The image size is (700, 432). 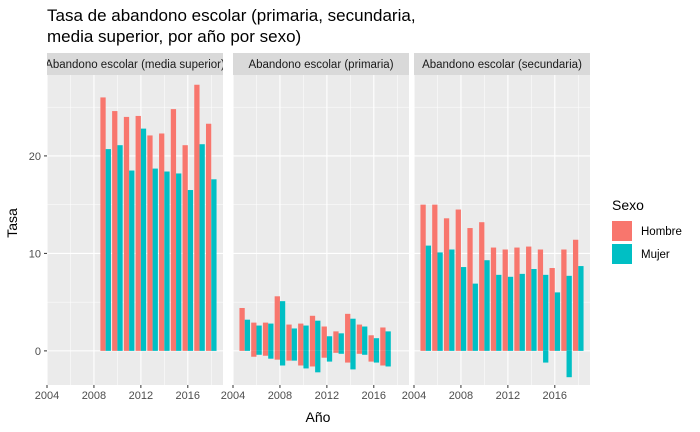 I want to click on strip-label: Abandono escolar (primaria), so click(x=320, y=65).